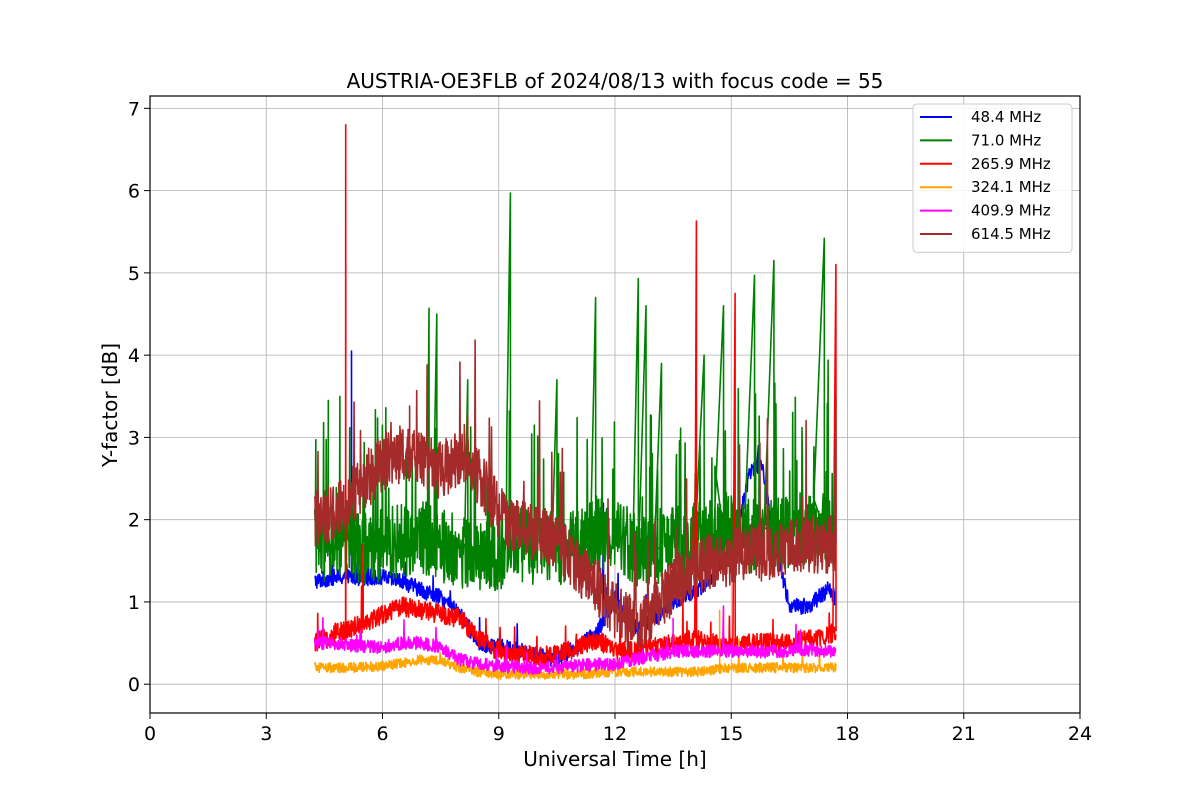 The image size is (1200, 800). What do you see at coordinates (110, 405) in the screenshot?
I see `y-axis-label: Y-factor [dB]` at bounding box center [110, 405].